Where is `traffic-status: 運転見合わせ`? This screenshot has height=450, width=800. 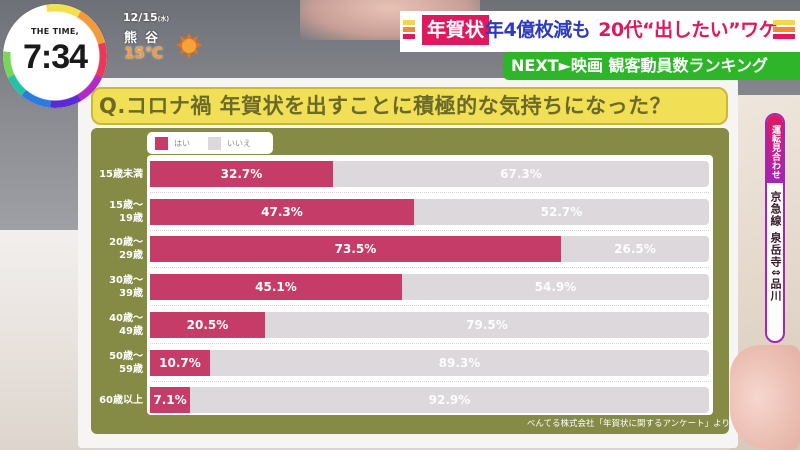
traffic-status: 運転見合わせ is located at coordinates (775, 149).